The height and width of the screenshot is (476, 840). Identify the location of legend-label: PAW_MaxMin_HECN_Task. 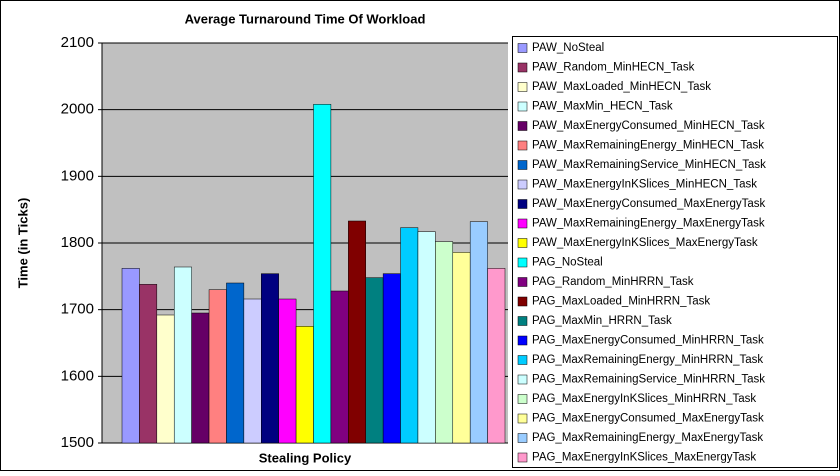
(602, 107).